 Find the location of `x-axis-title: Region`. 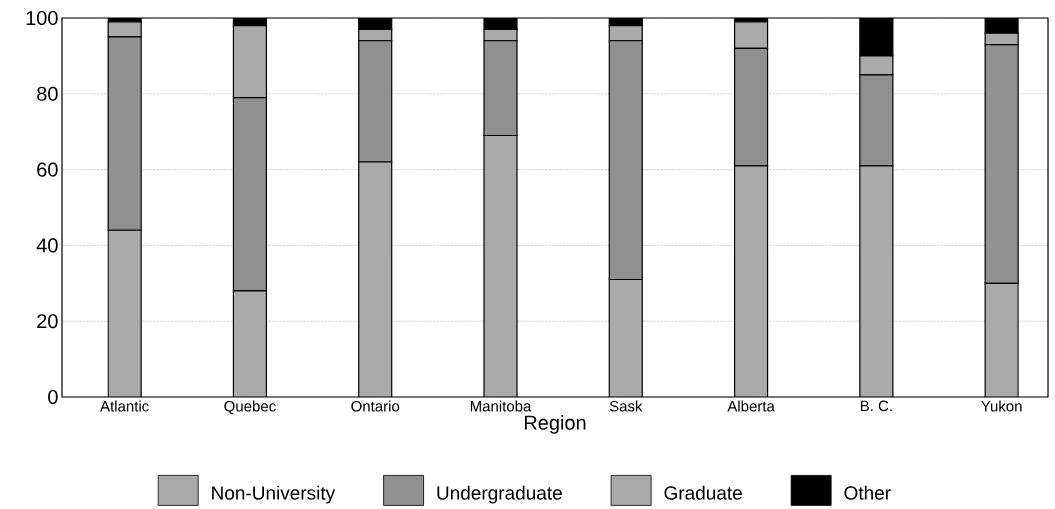

x-axis-title: Region is located at coordinates (555, 424).